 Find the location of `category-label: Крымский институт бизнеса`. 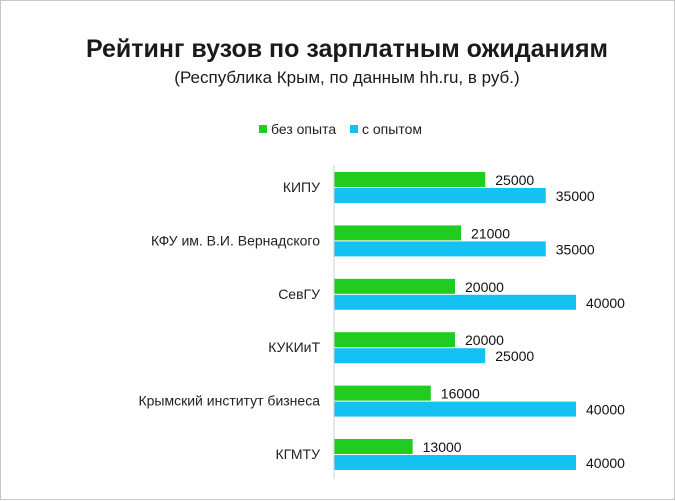

category-label: Крымский институт бизнеса is located at coordinates (229, 401).